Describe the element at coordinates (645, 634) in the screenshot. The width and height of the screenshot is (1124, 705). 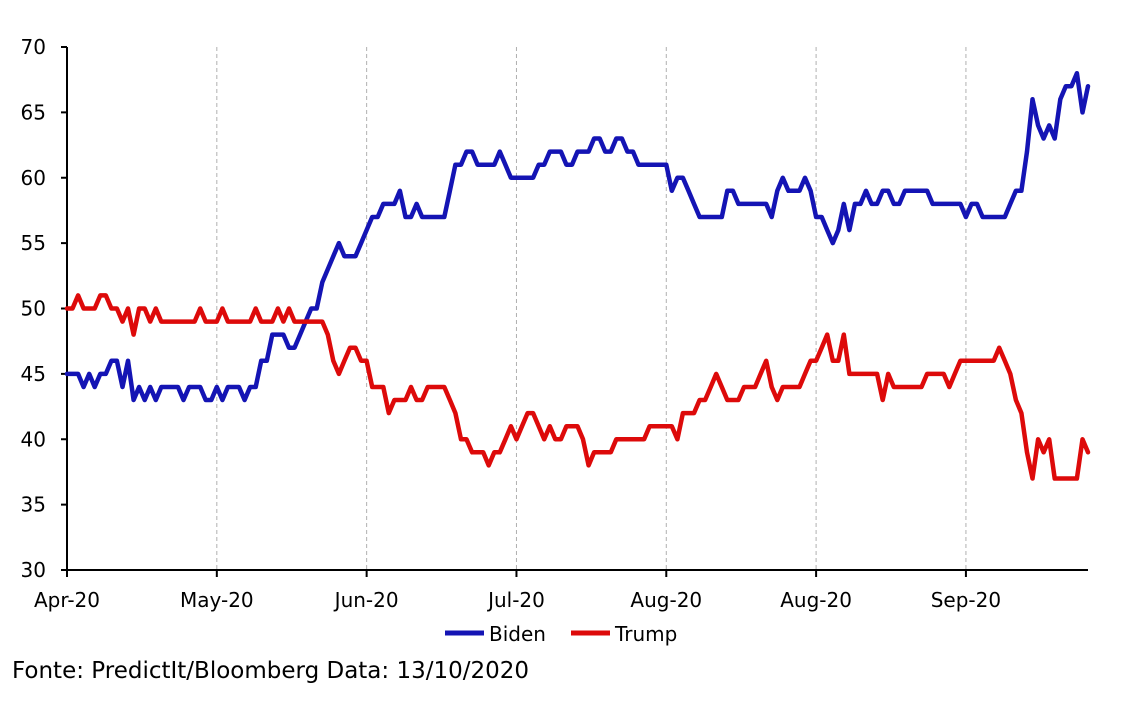
I see `legend-trump-label: Trump` at that location.